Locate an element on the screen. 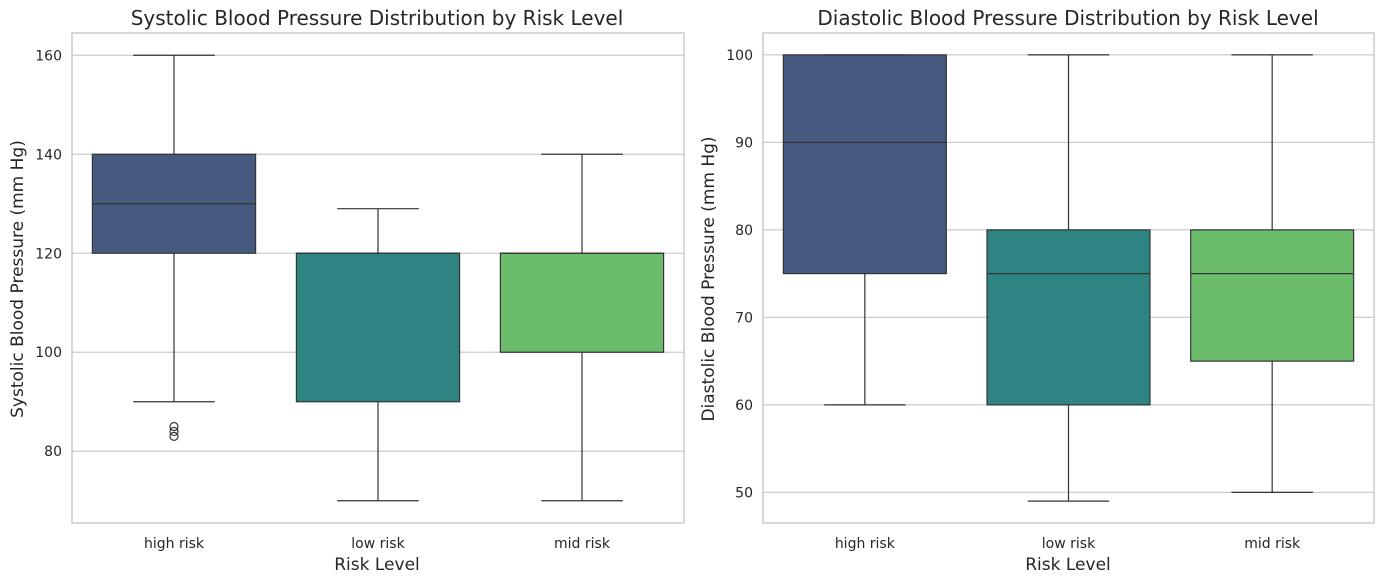  y-tick-label: 50 is located at coordinates (744, 493).